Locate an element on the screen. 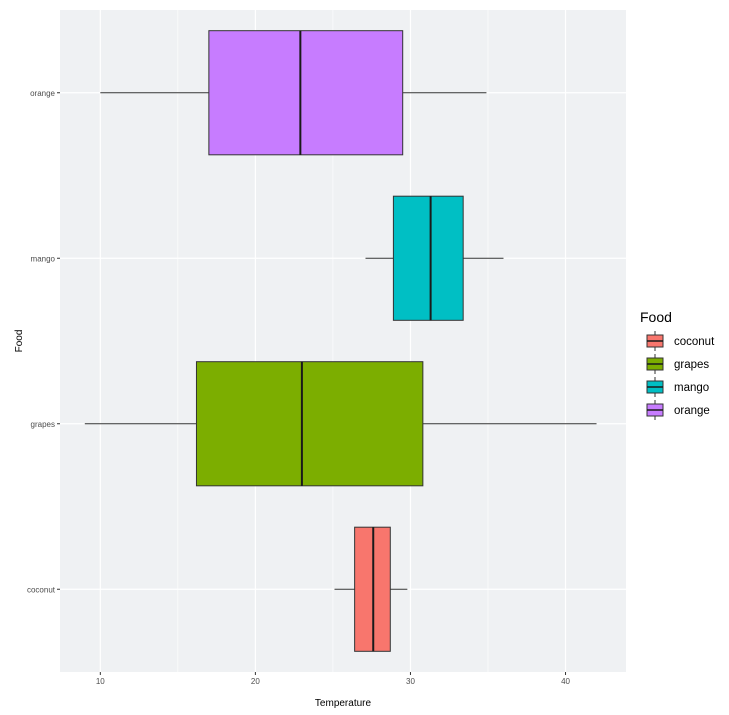 The width and height of the screenshot is (729, 715). x-tick-label: 20 is located at coordinates (255, 681).